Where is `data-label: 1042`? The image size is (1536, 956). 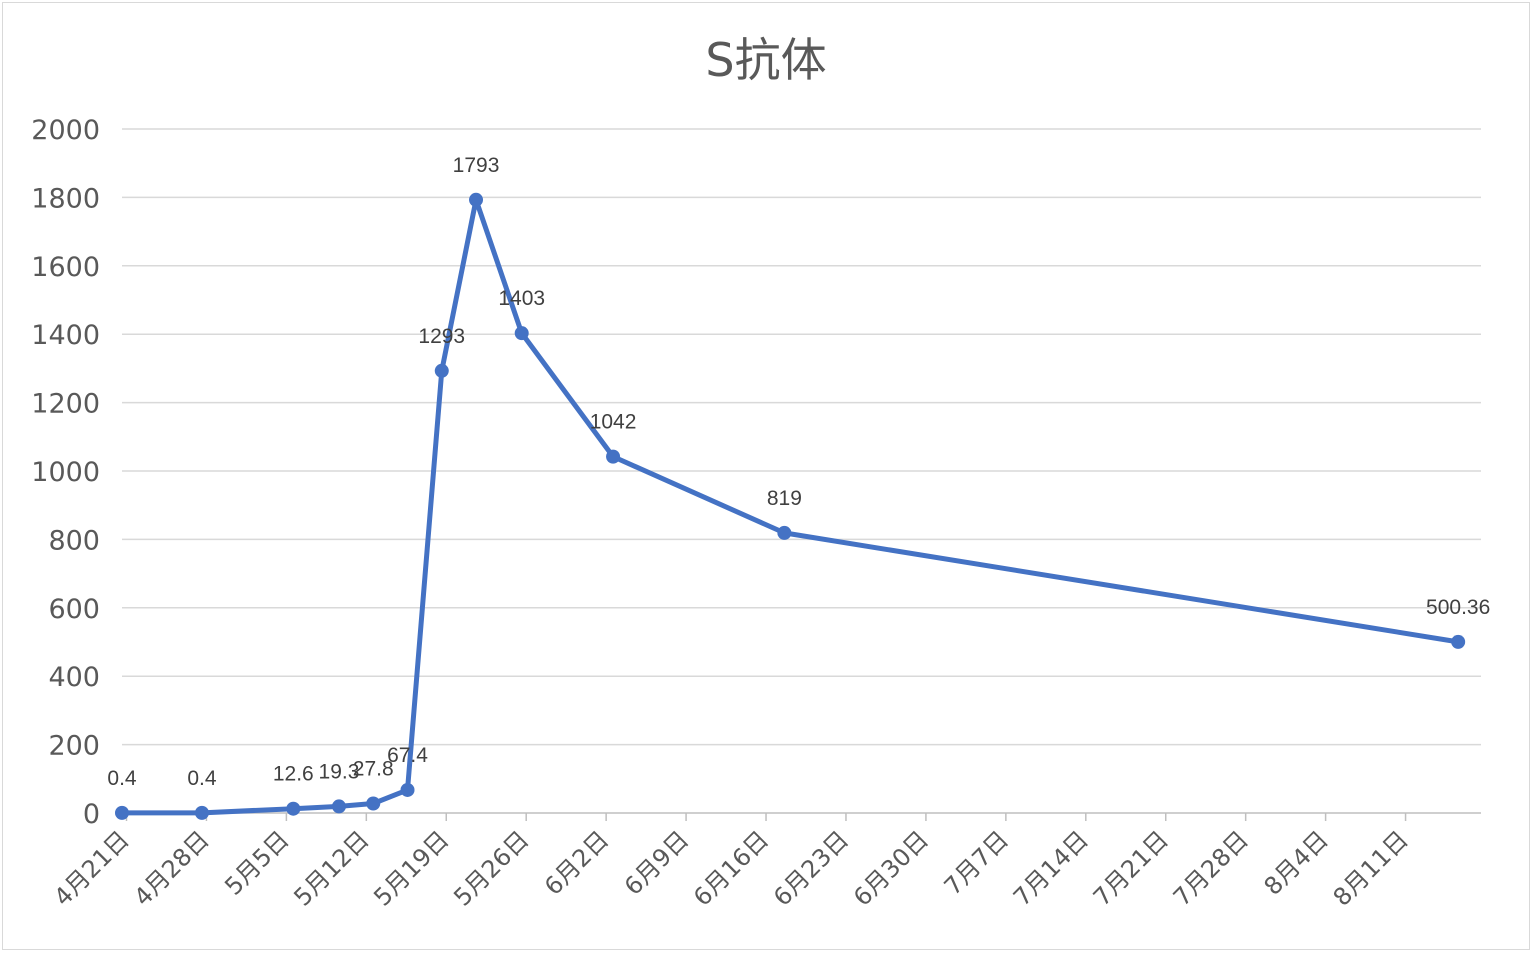 data-label: 1042 is located at coordinates (613, 422).